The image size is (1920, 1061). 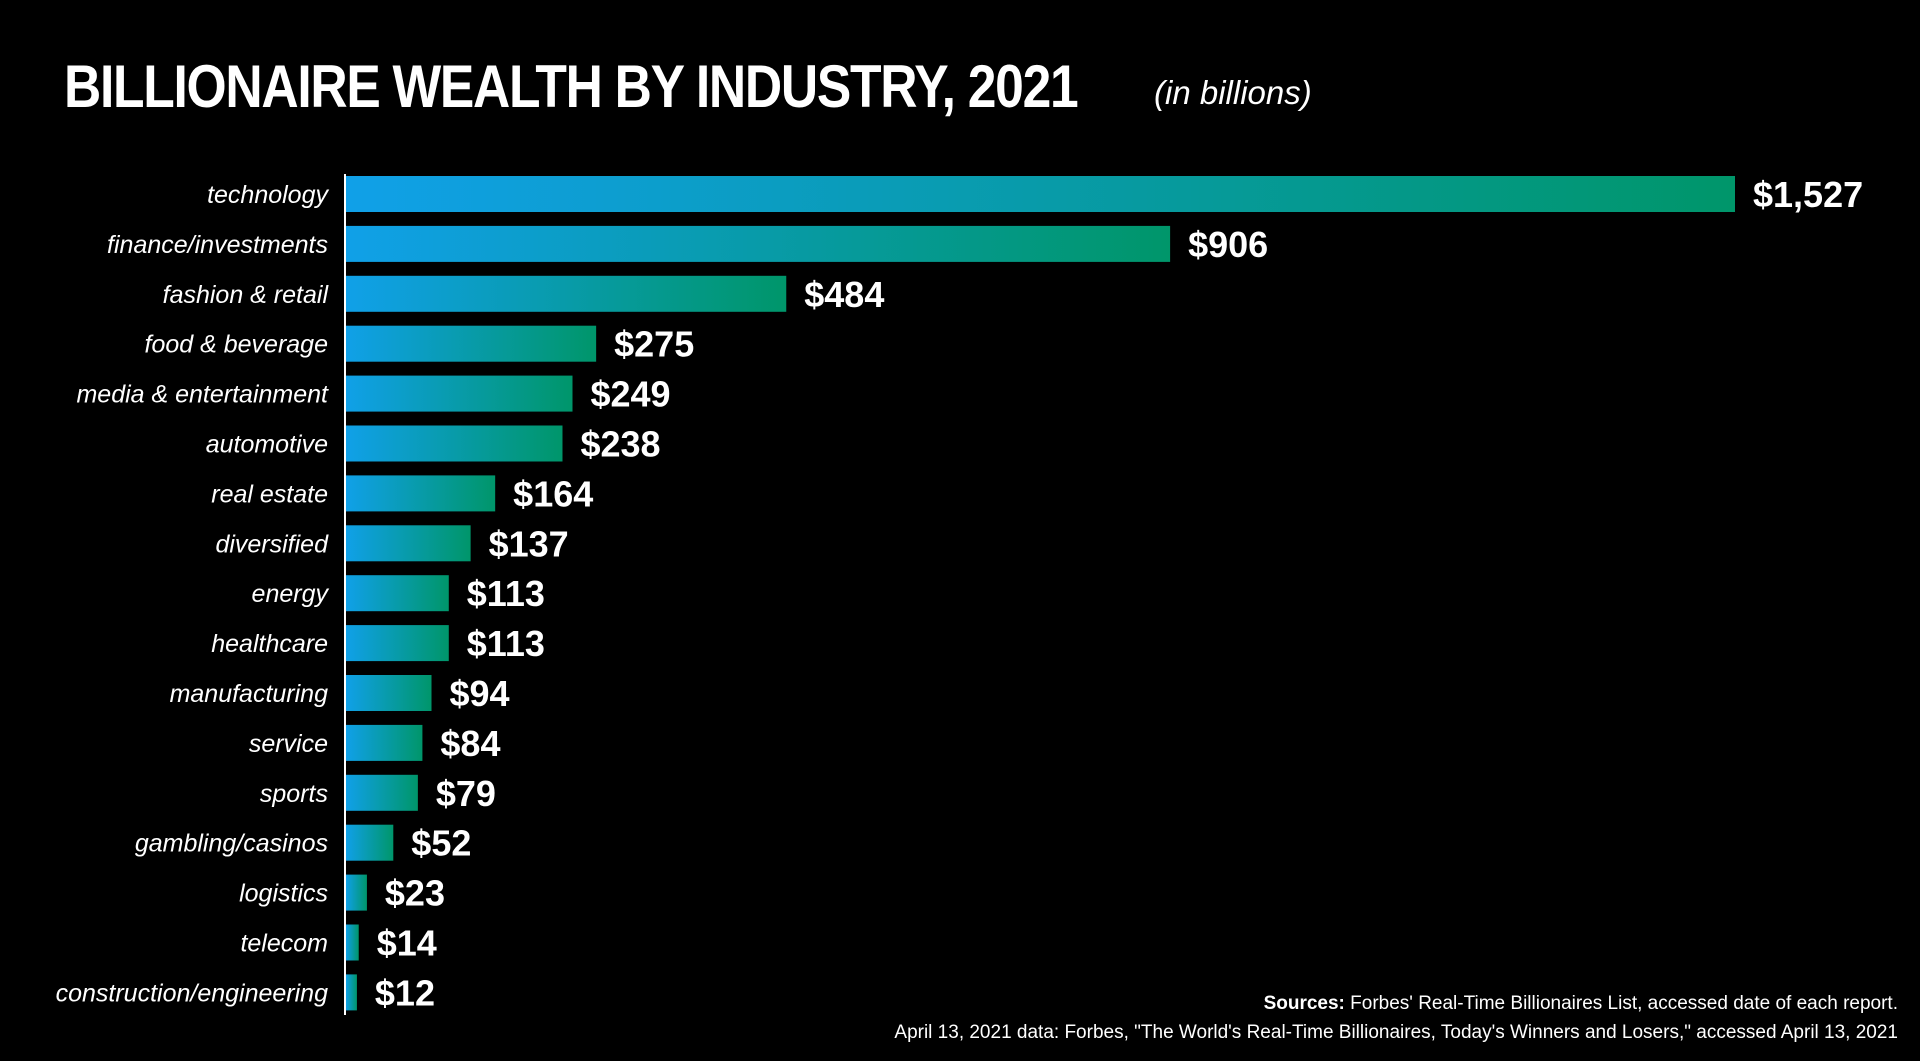 What do you see at coordinates (1228, 244) in the screenshot?
I see `value-label: $906` at bounding box center [1228, 244].